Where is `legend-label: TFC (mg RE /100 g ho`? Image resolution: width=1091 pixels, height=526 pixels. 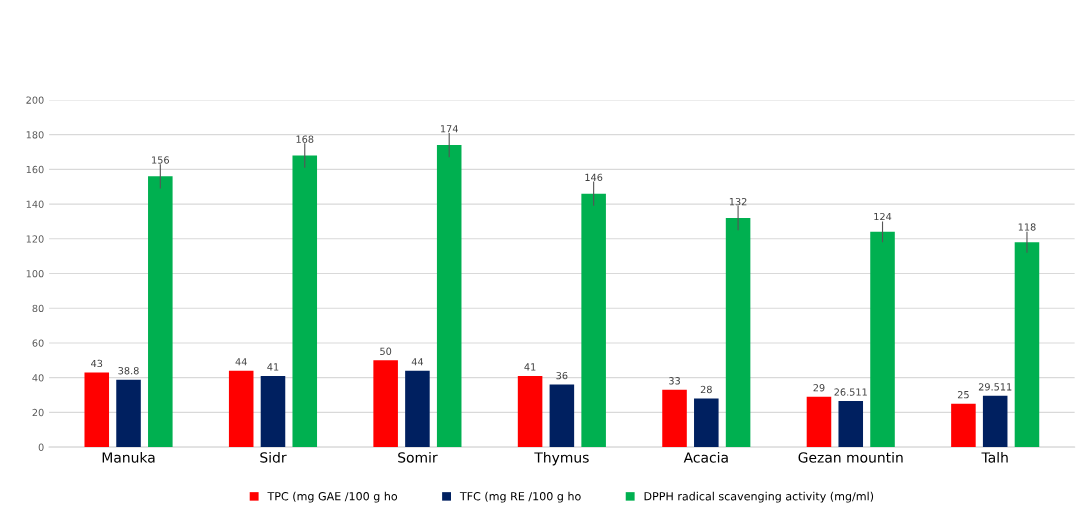
legend-label: TFC (mg RE /100 g ho is located at coordinates (520, 497).